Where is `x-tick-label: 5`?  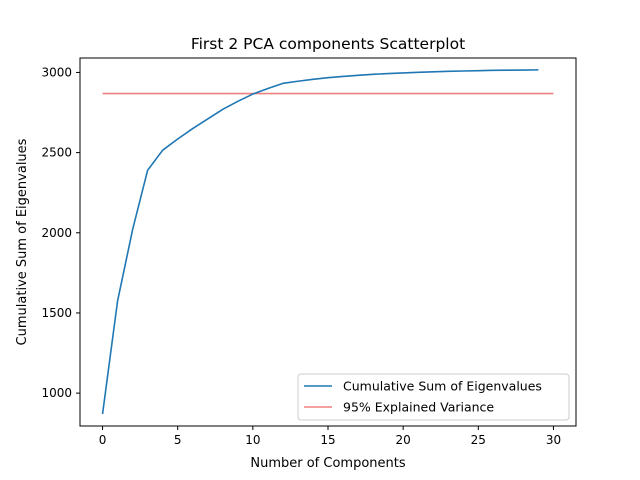
x-tick-label: 5 is located at coordinates (178, 440).